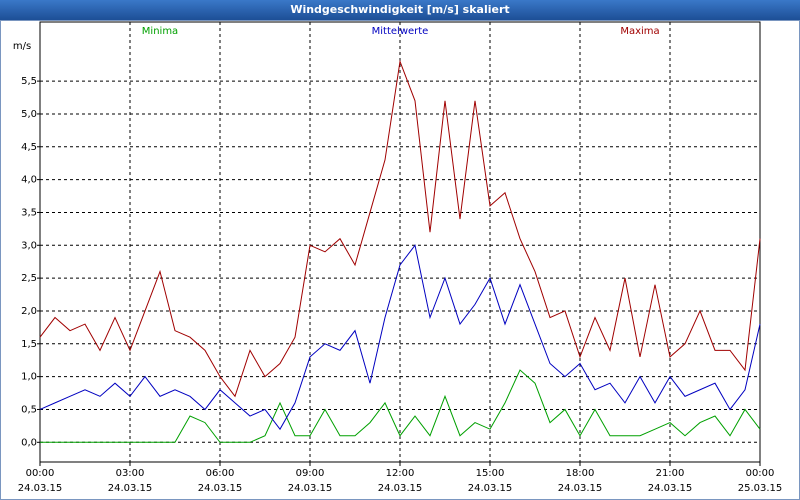 The height and width of the screenshot is (500, 800). Describe the element at coordinates (40, 481) in the screenshot. I see `x-tick-label: 00:00 24.03.15` at that location.